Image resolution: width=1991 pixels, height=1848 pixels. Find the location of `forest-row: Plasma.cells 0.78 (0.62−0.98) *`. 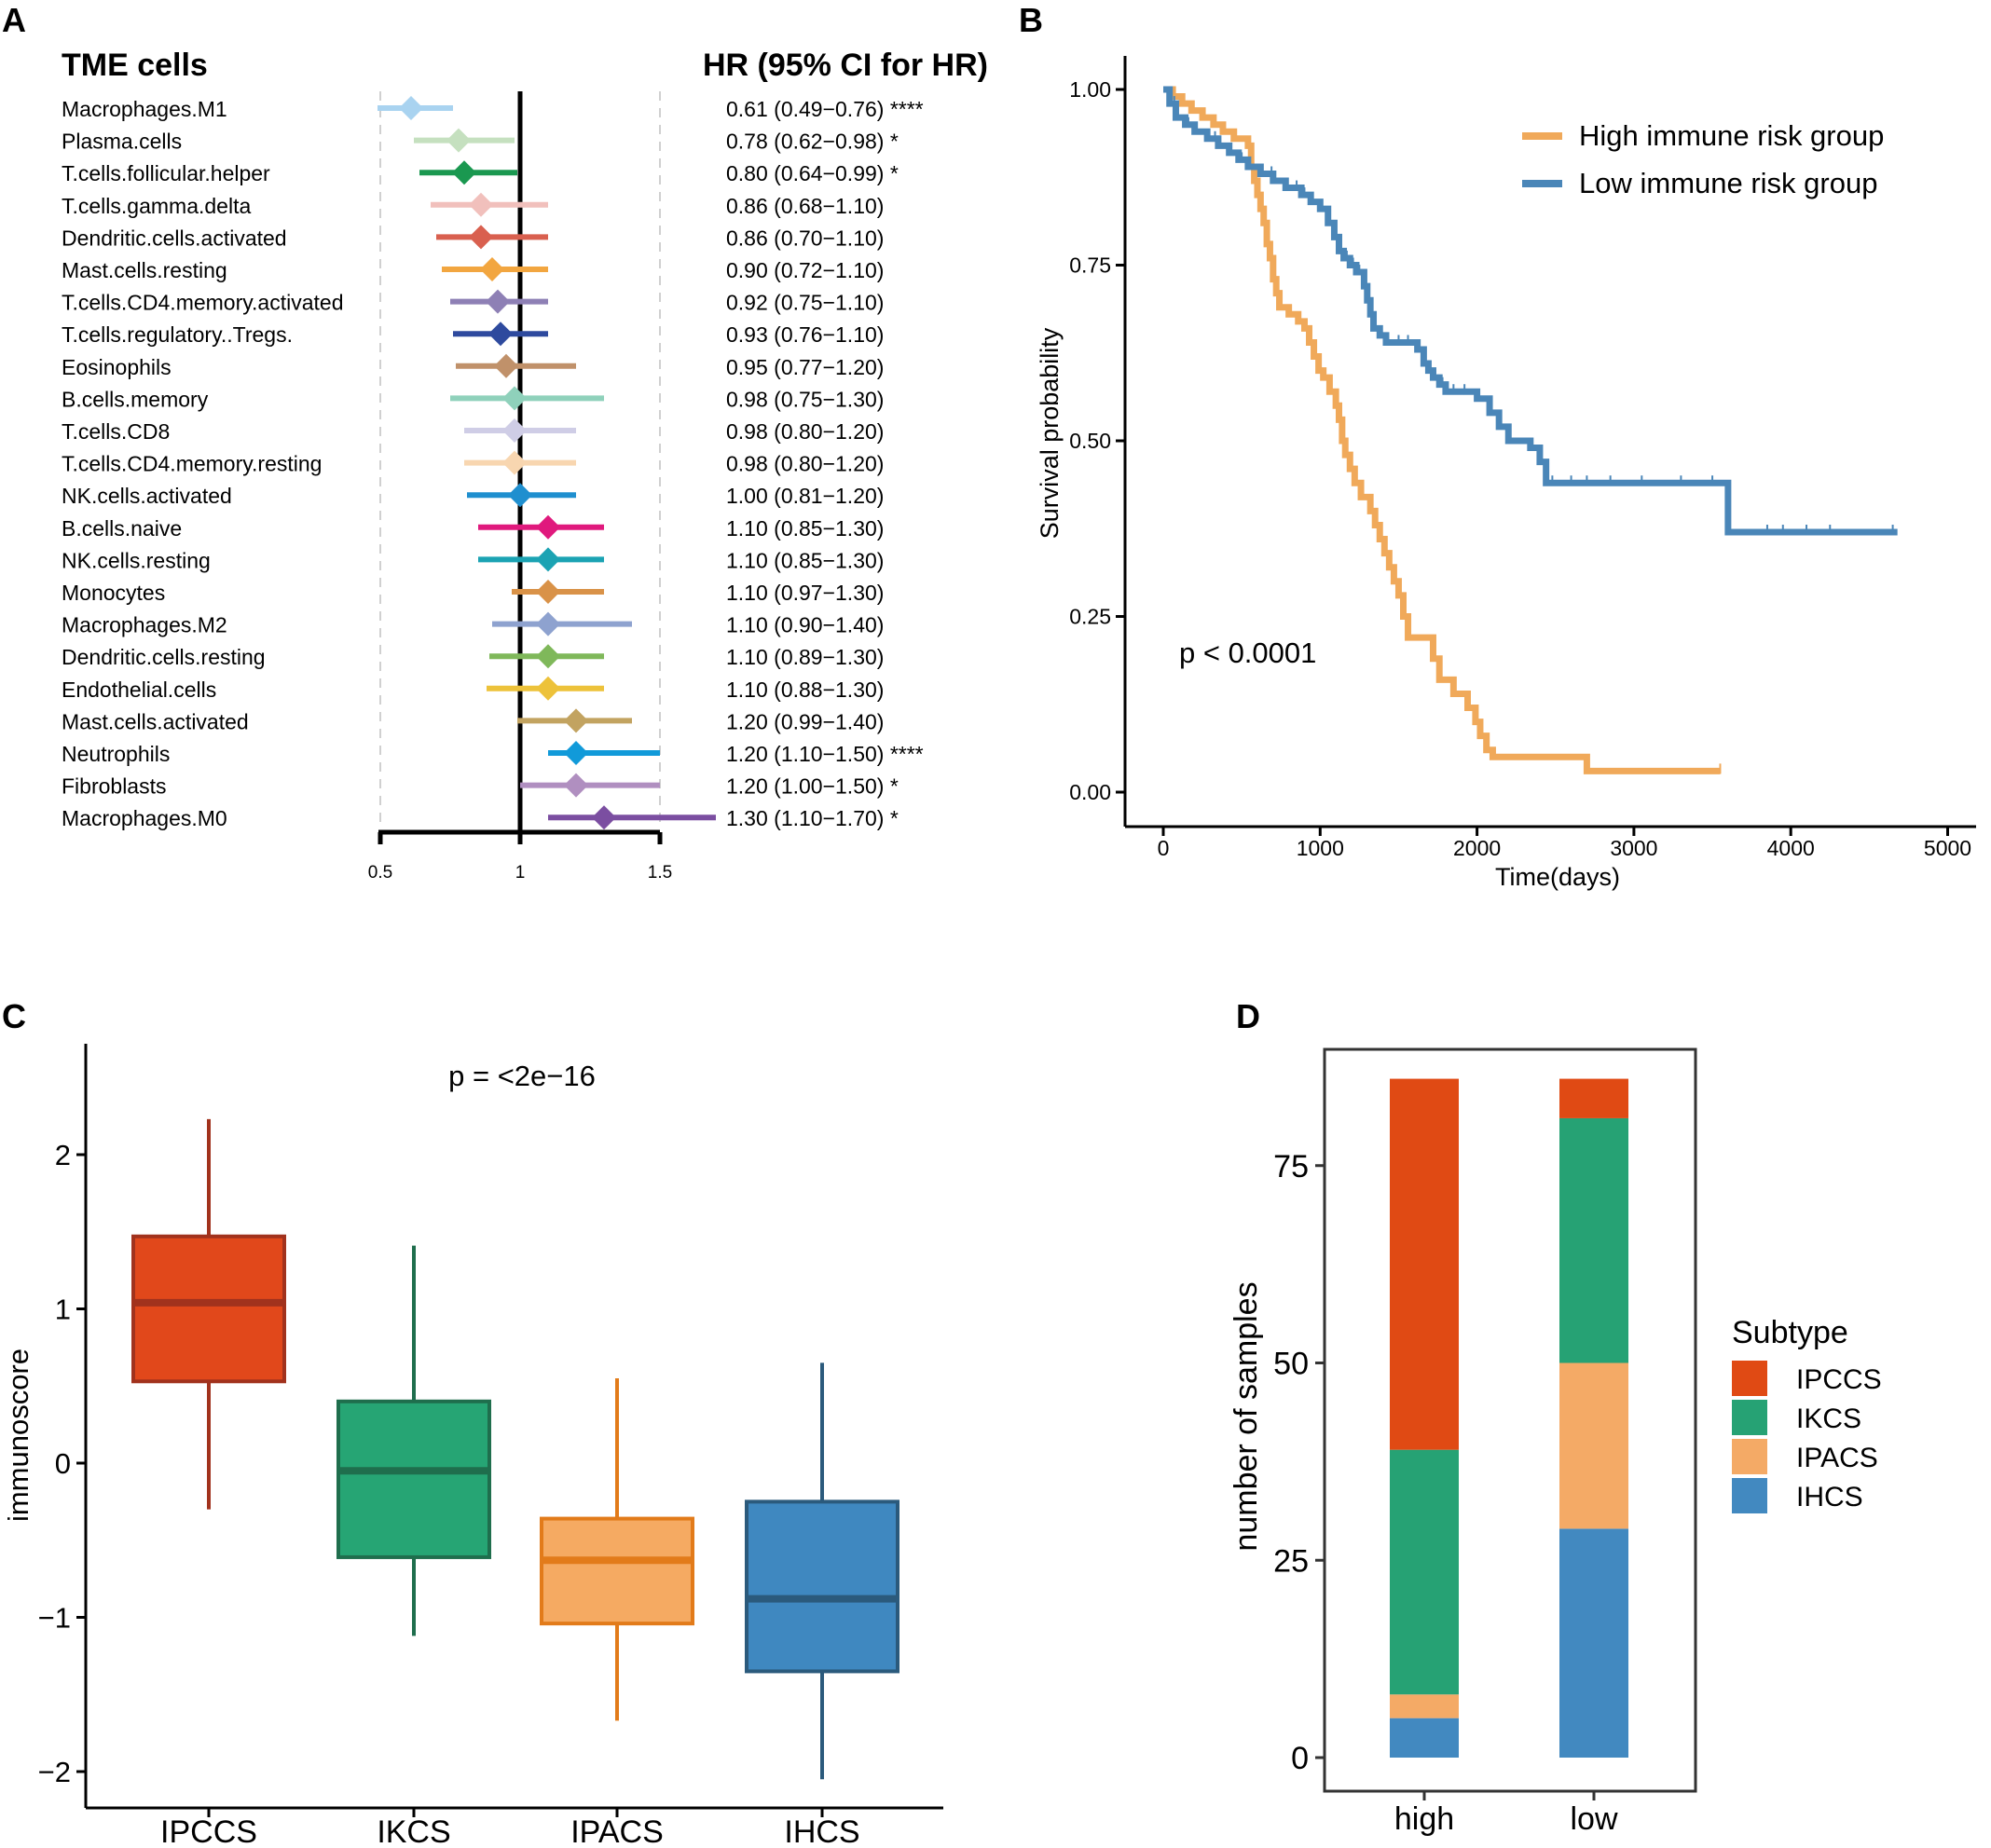

forest-row: Plasma.cells 0.78 (0.62−0.98) * is located at coordinates (480, 141).